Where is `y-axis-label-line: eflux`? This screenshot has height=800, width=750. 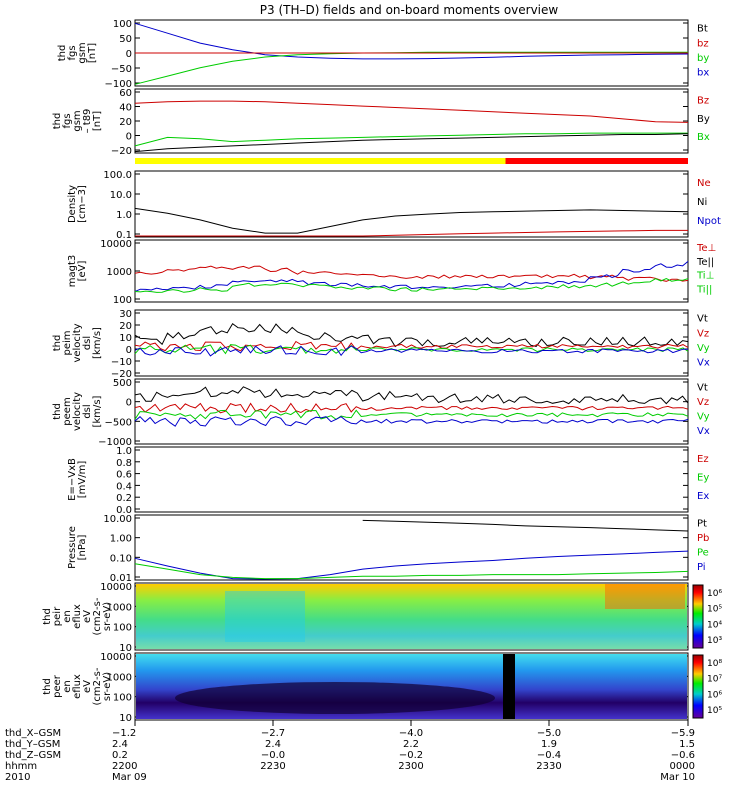 y-axis-label-line: eflux is located at coordinates (77, 616).